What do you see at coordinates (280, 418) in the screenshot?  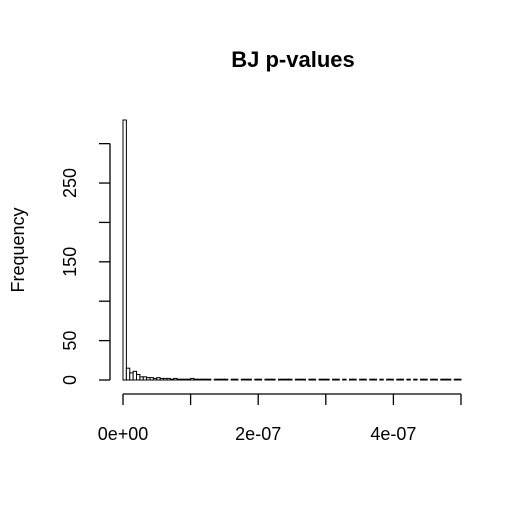 I see `x-axis: 0e+00 2e-07 4e-07` at bounding box center [280, 418].